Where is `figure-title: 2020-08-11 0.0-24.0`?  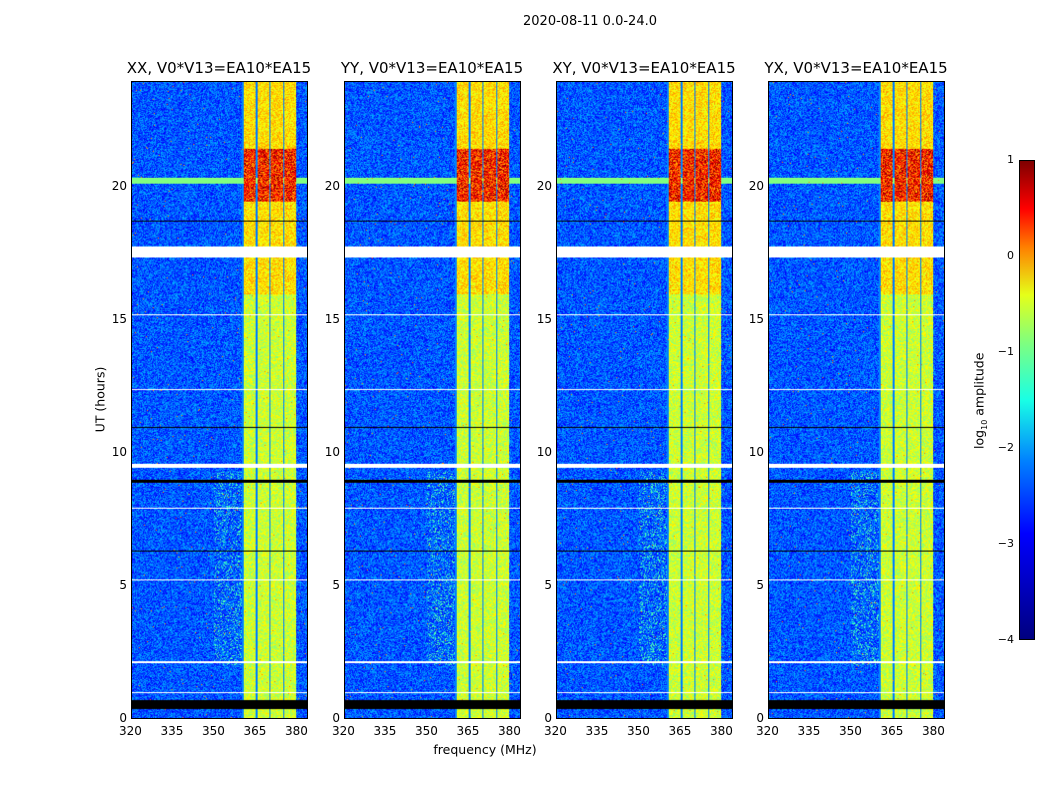
figure-title: 2020-08-11 0.0-24.0 is located at coordinates (590, 21).